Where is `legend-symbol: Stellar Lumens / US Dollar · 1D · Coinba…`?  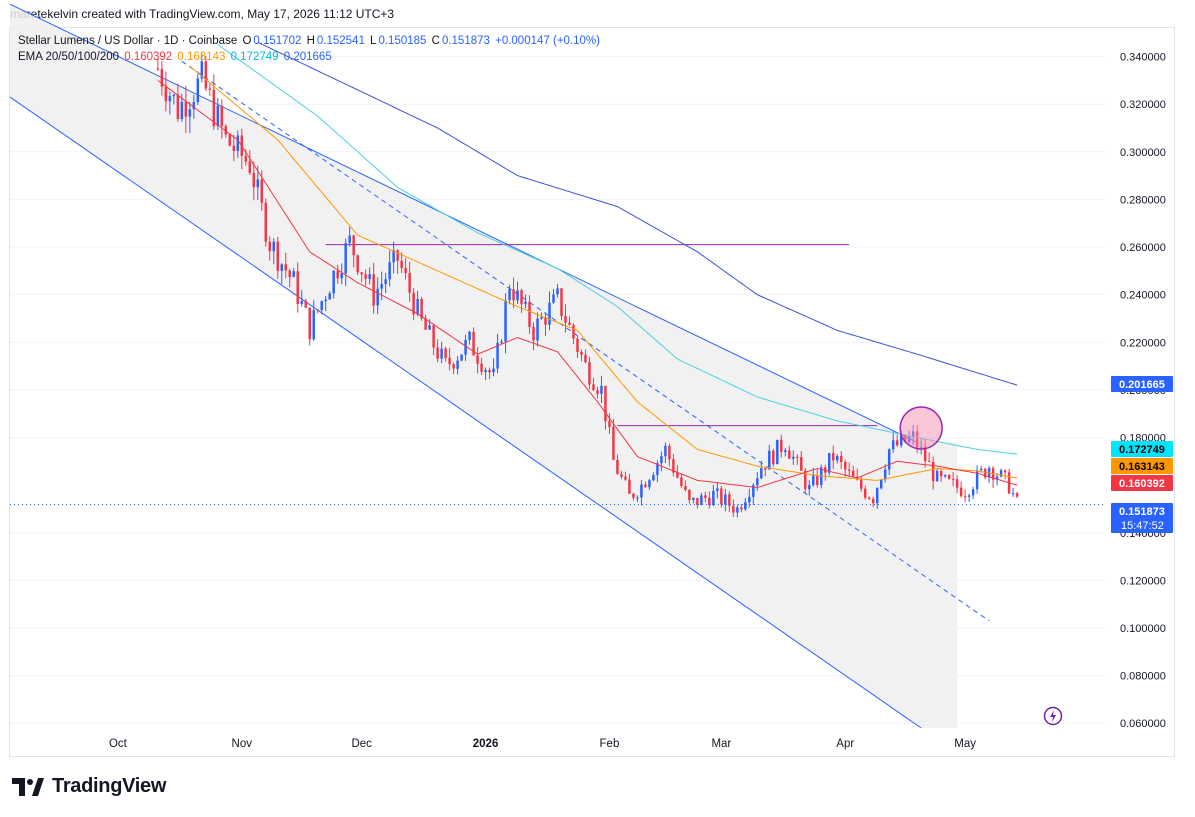 legend-symbol: Stellar Lumens / US Dollar · 1D · Coinba… is located at coordinates (128, 41).